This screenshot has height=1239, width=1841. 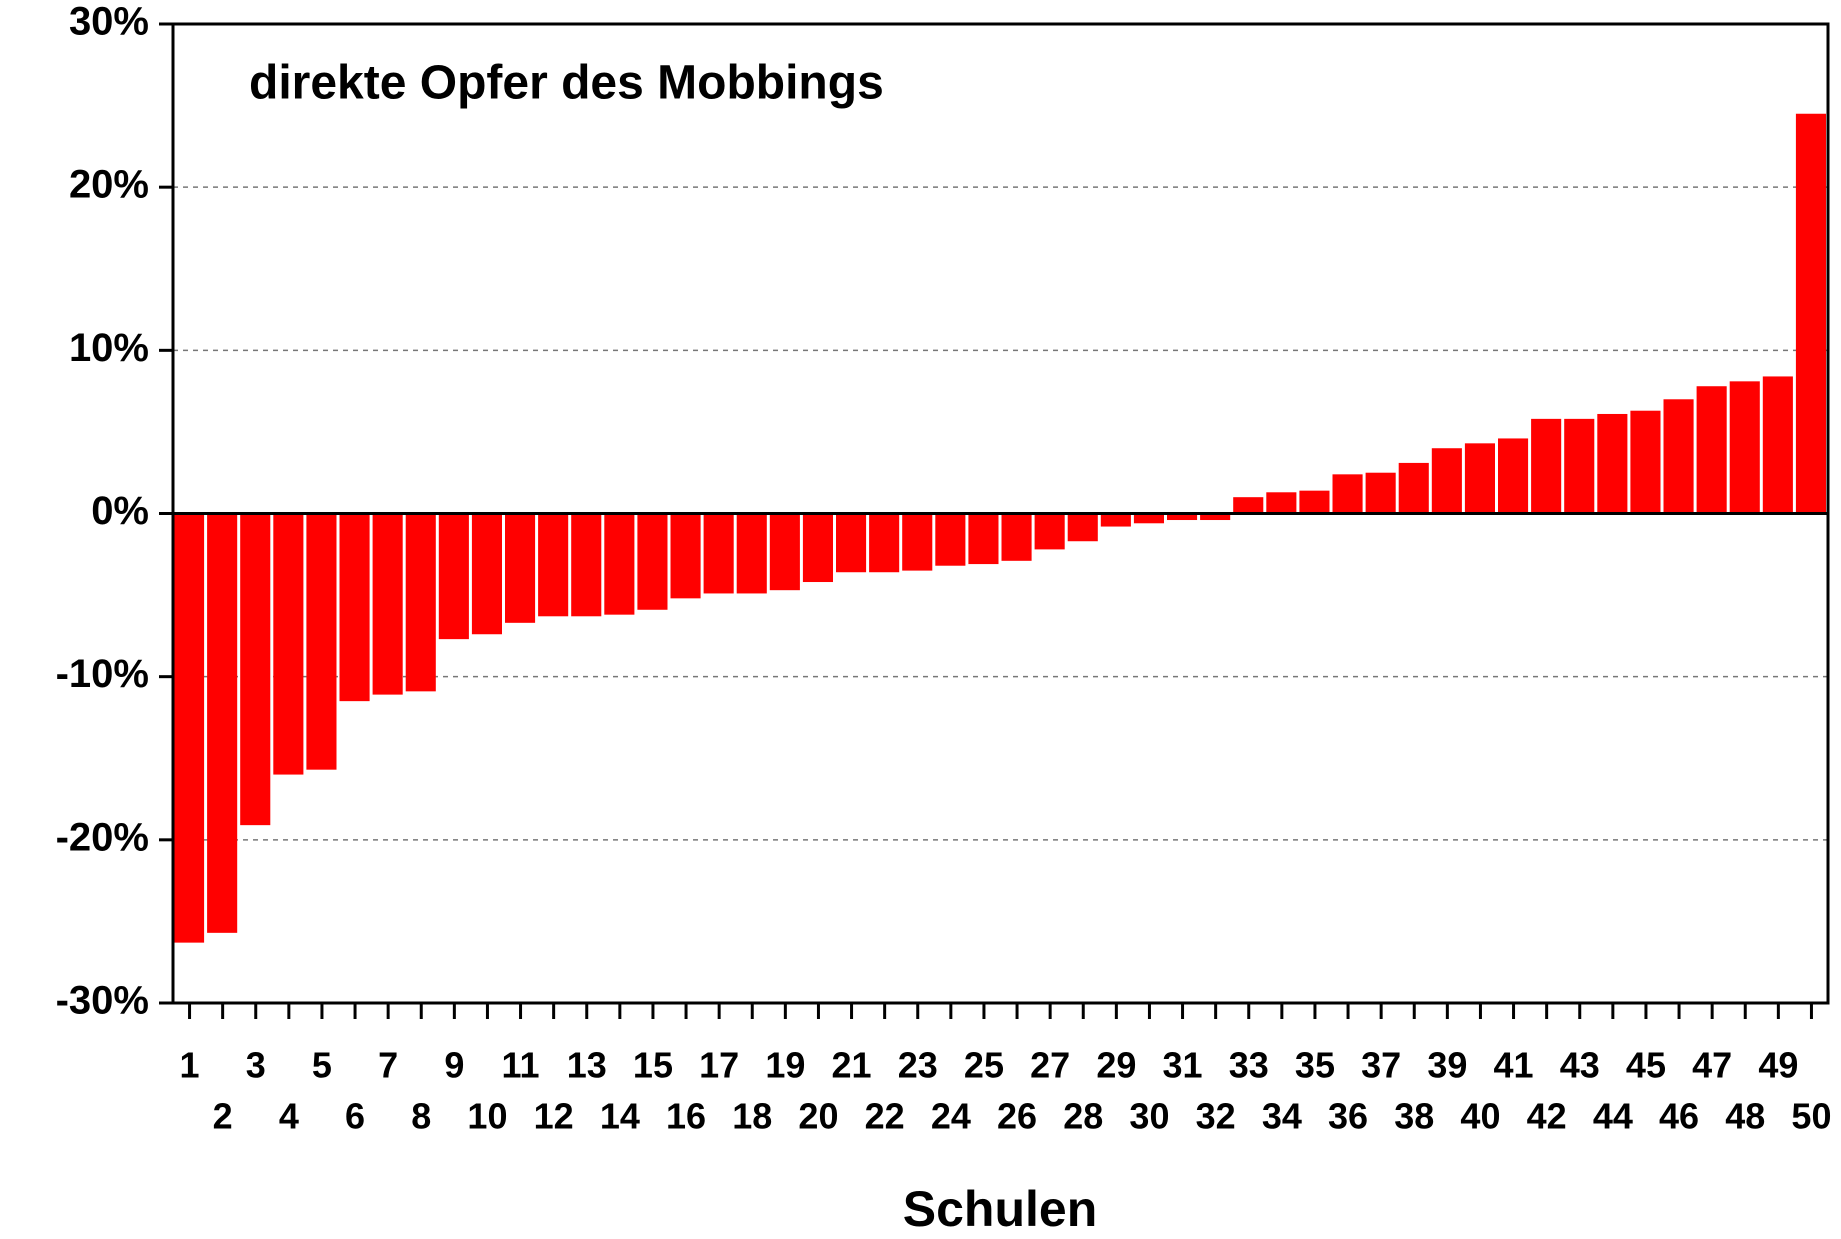 I want to click on x-tick-label: 6, so click(x=355, y=1116).